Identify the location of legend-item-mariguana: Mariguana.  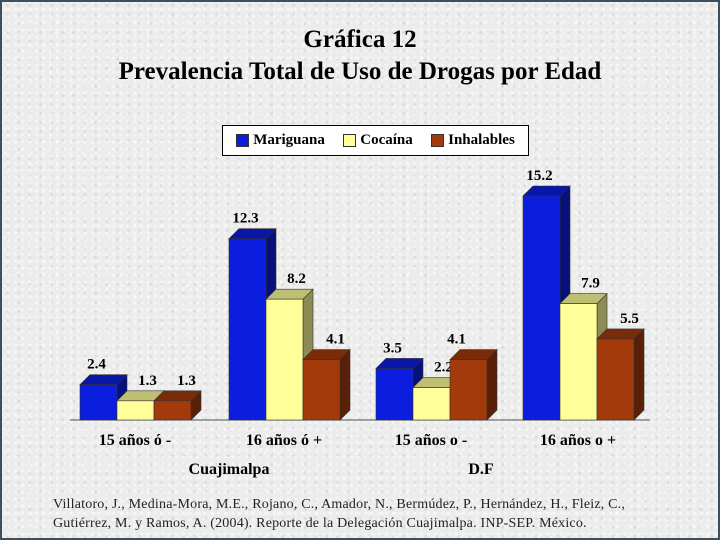
(280, 140).